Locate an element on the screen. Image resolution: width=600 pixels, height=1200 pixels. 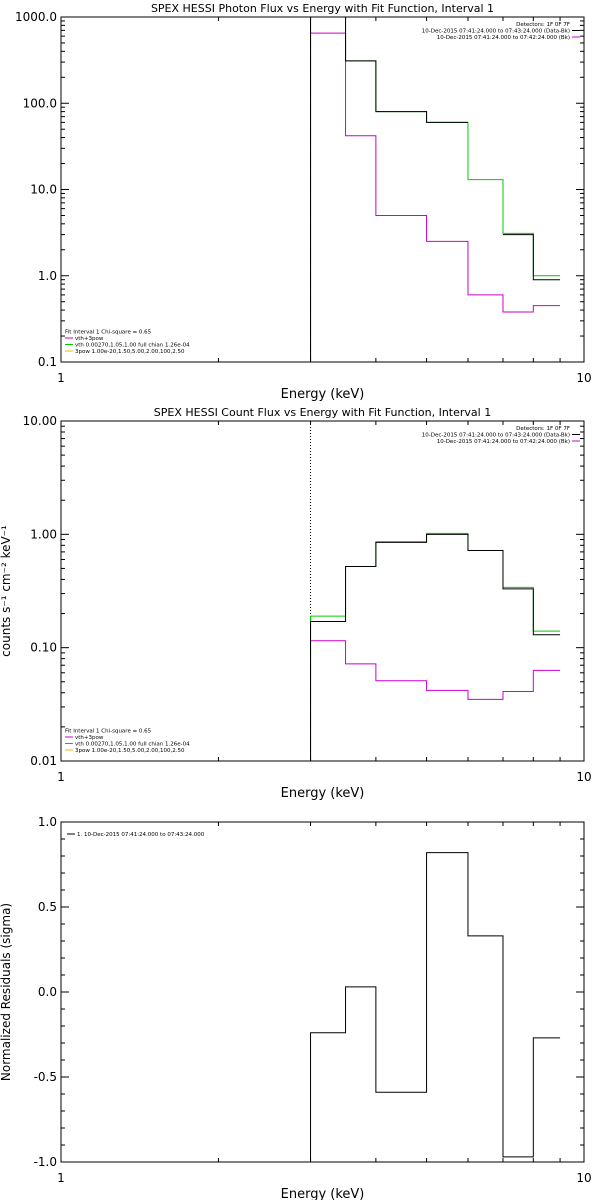
y-tick-label: 1.00 is located at coordinates (43, 534).